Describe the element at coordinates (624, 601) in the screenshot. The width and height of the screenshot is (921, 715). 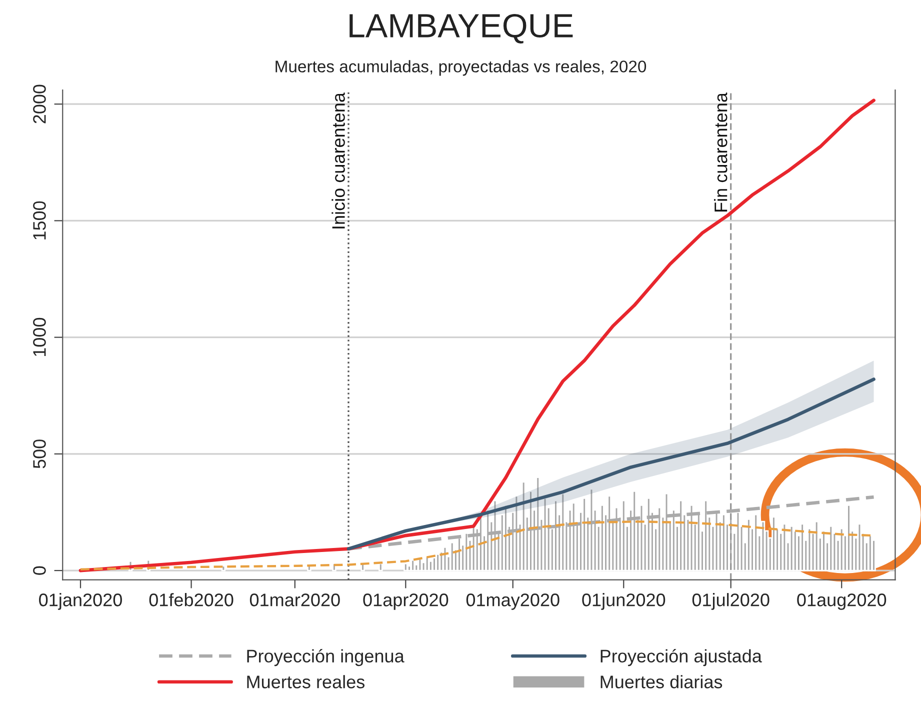
I see `x-tick-label: 01jun2020` at that location.